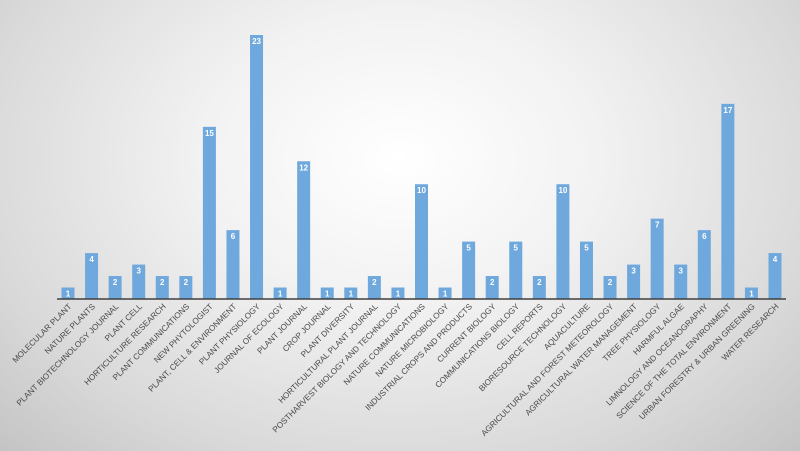 This screenshot has height=451, width=800. I want to click on data-label: 23, so click(256, 41).